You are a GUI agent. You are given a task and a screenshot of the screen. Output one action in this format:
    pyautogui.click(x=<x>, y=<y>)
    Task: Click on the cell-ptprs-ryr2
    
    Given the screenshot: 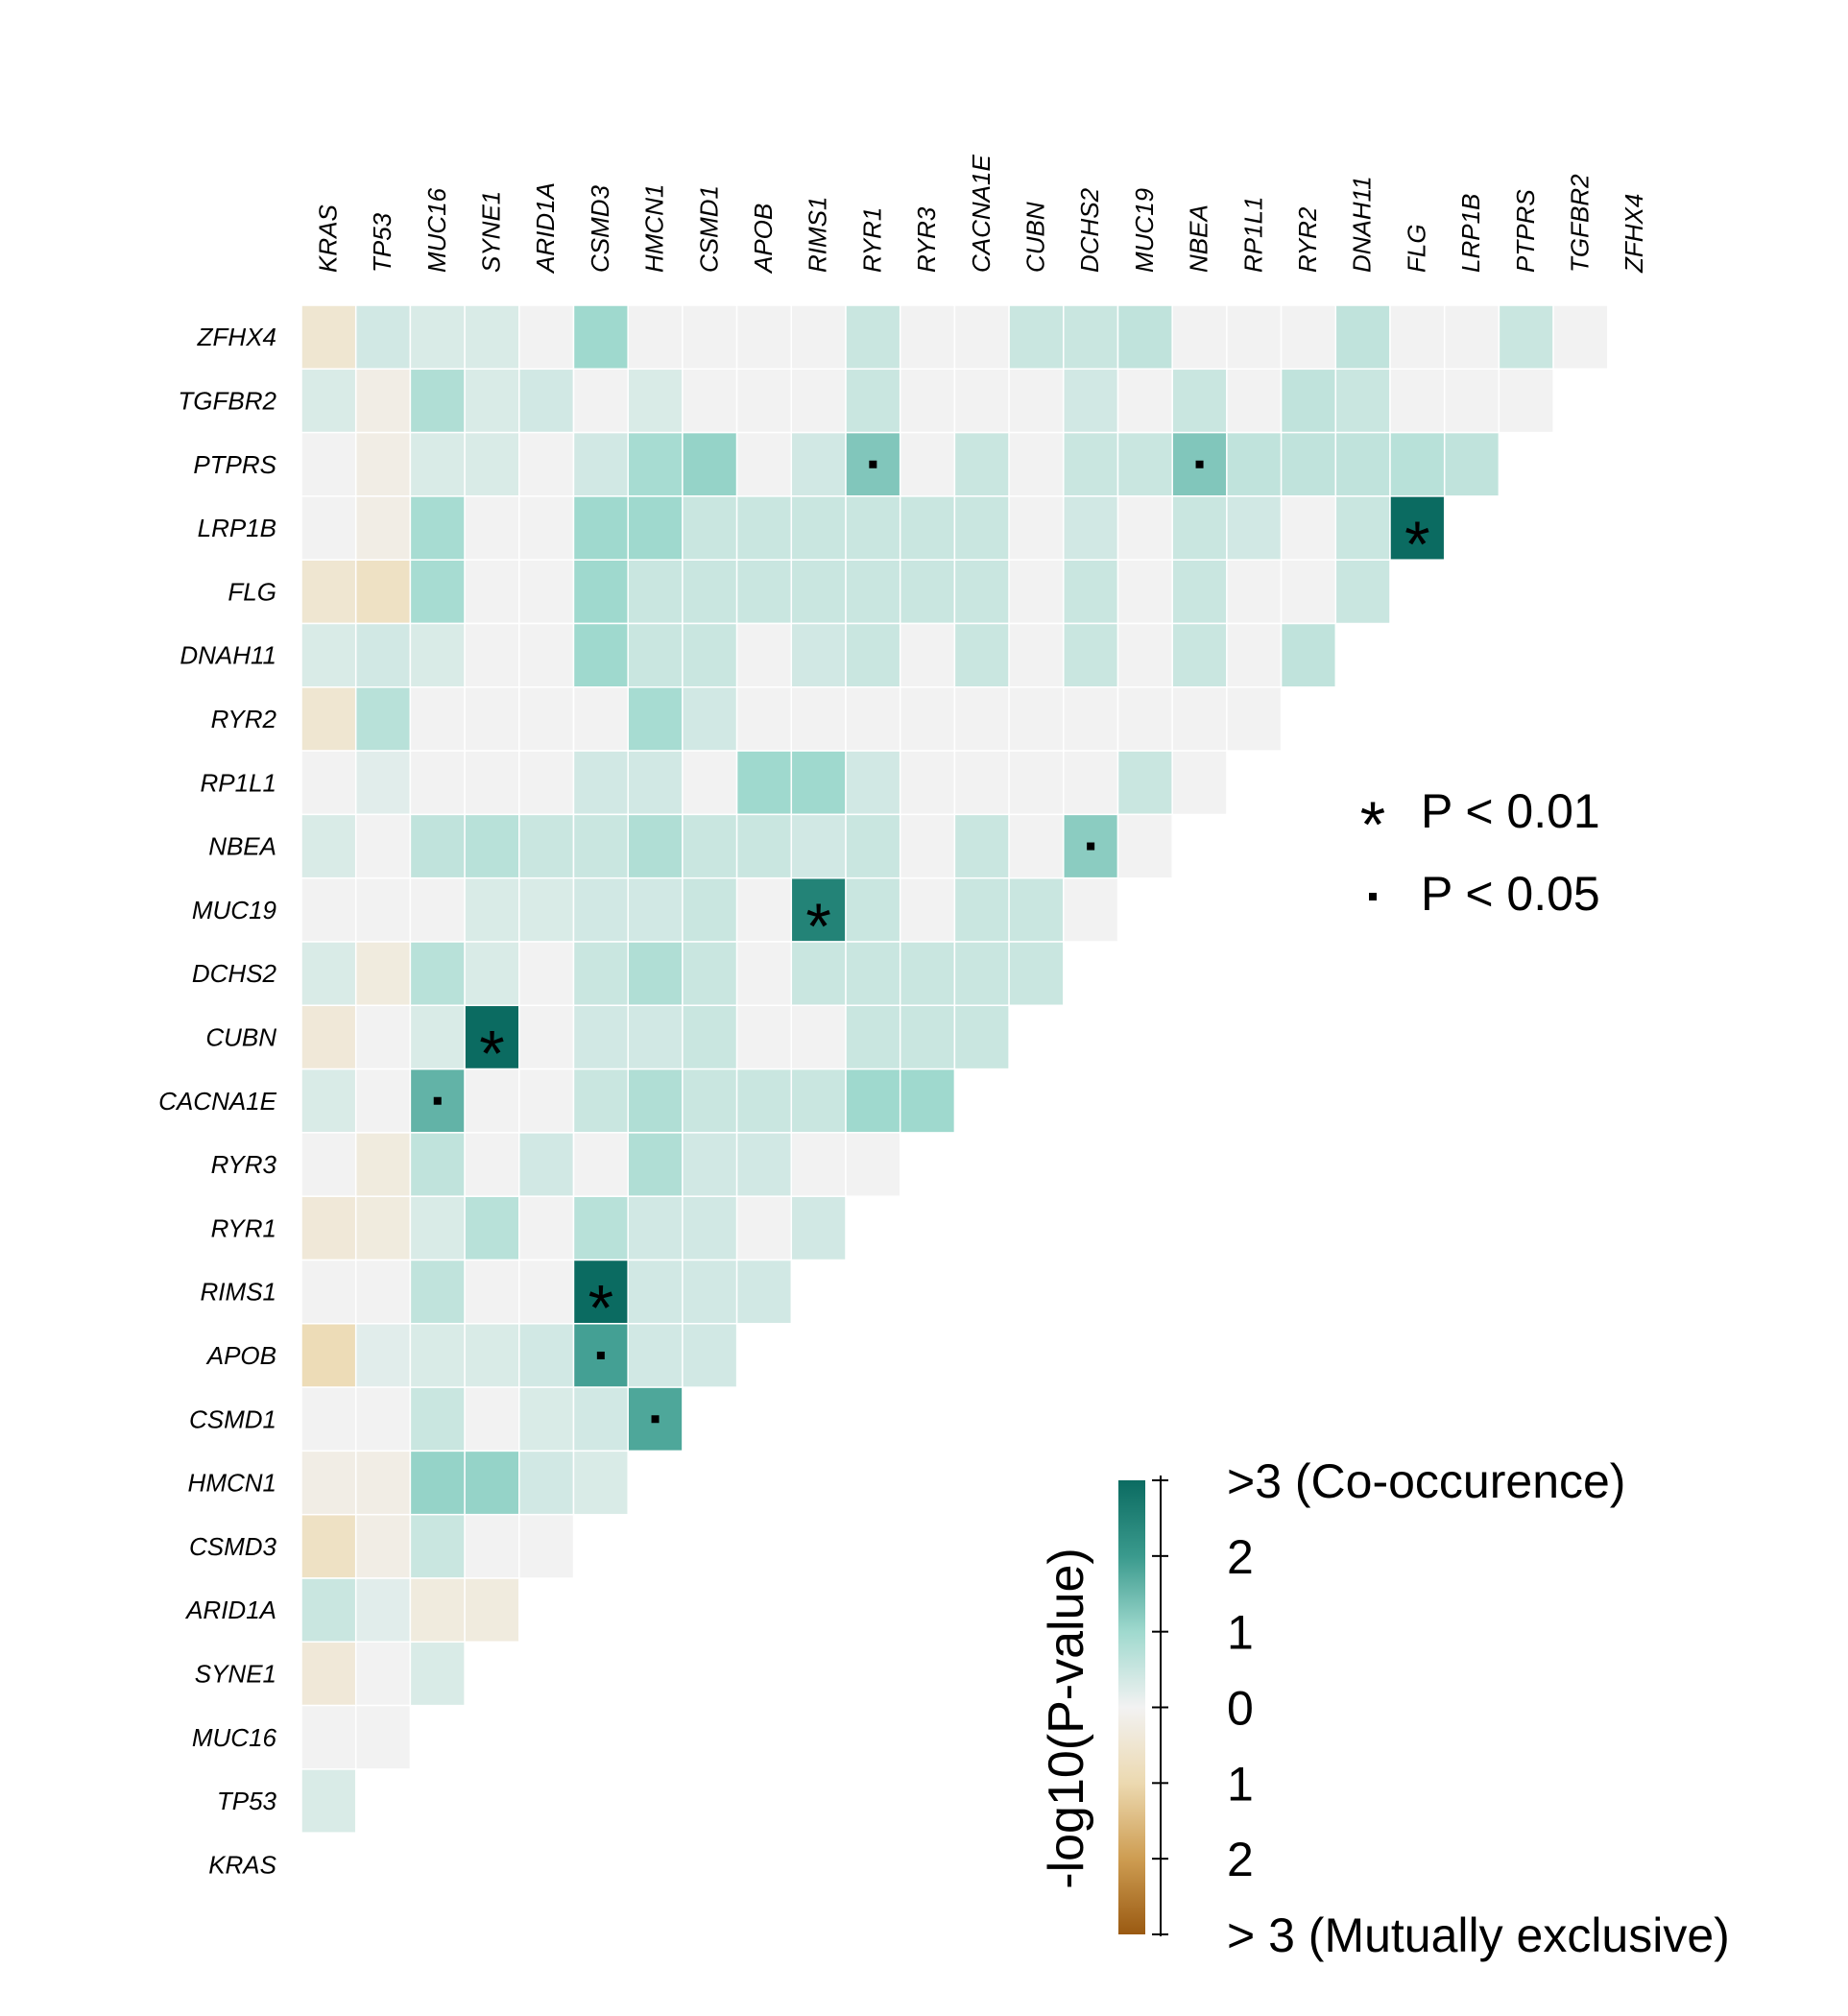 What is the action you would take?
    pyautogui.click(x=1308, y=464)
    